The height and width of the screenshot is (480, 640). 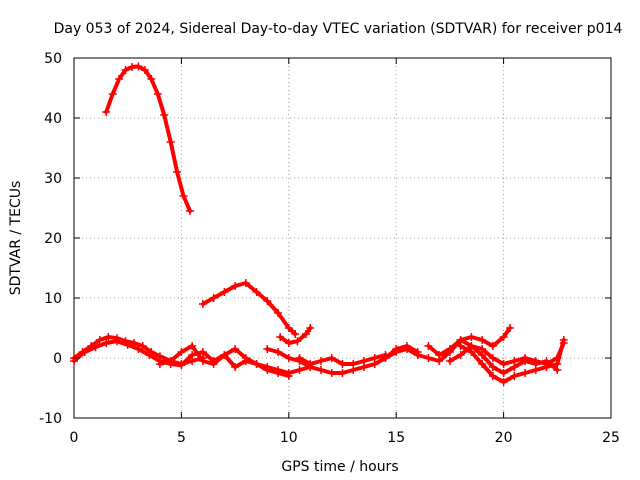 What do you see at coordinates (53, 299) in the screenshot?
I see `y-tick-label: 10` at bounding box center [53, 299].